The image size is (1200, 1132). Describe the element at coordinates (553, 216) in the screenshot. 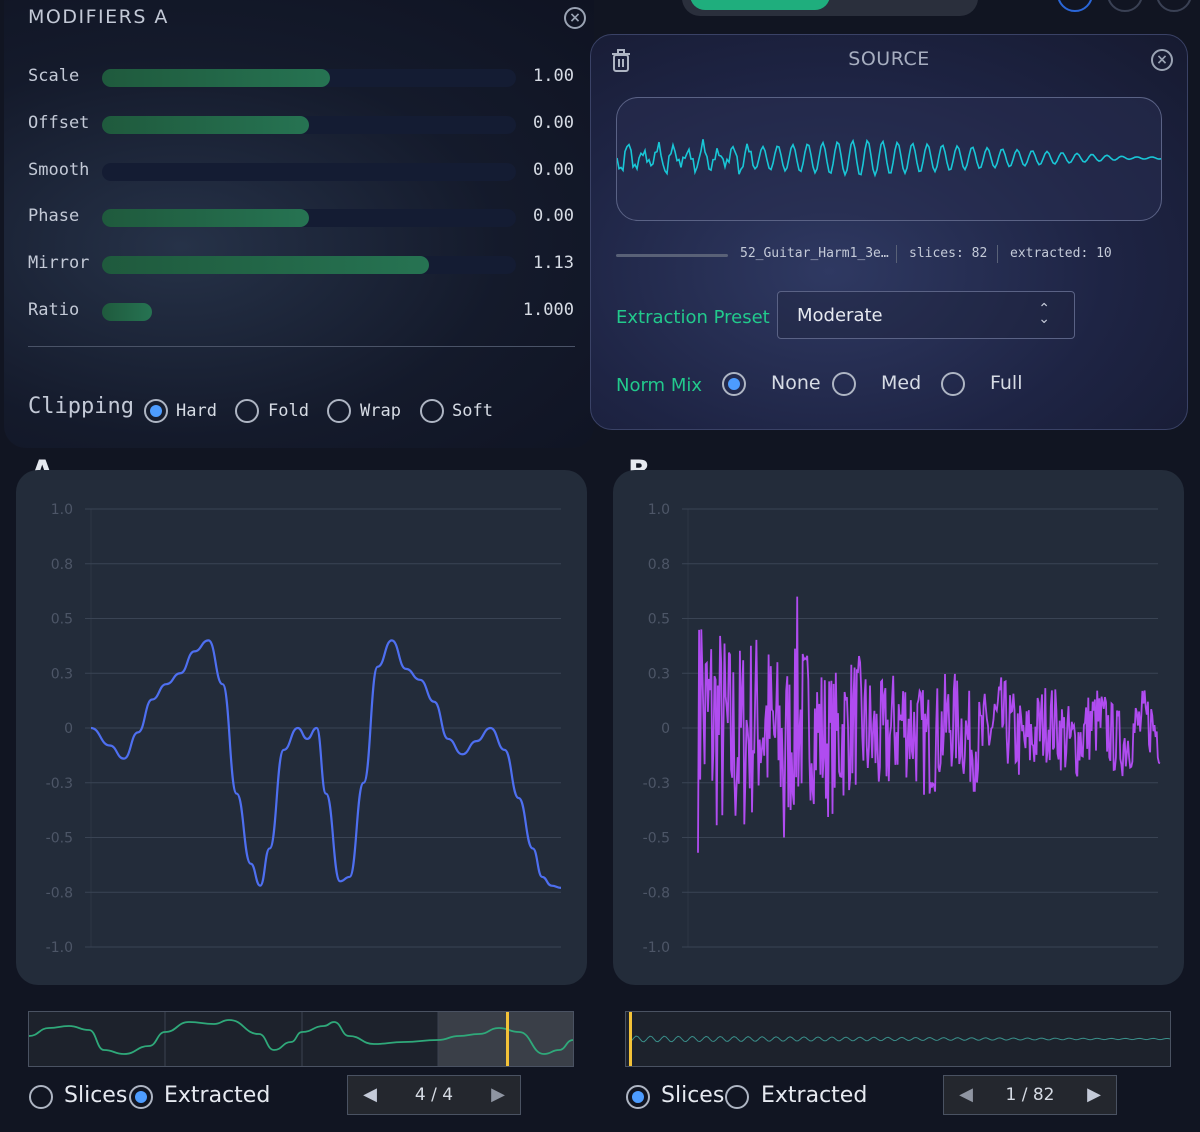

I see `modifier-value: 0.00` at that location.